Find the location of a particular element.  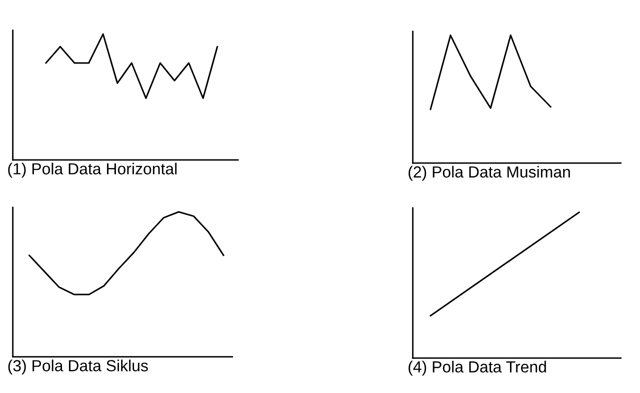

x-axis-title: (2) Pola Data Musiman is located at coordinates (489, 173).